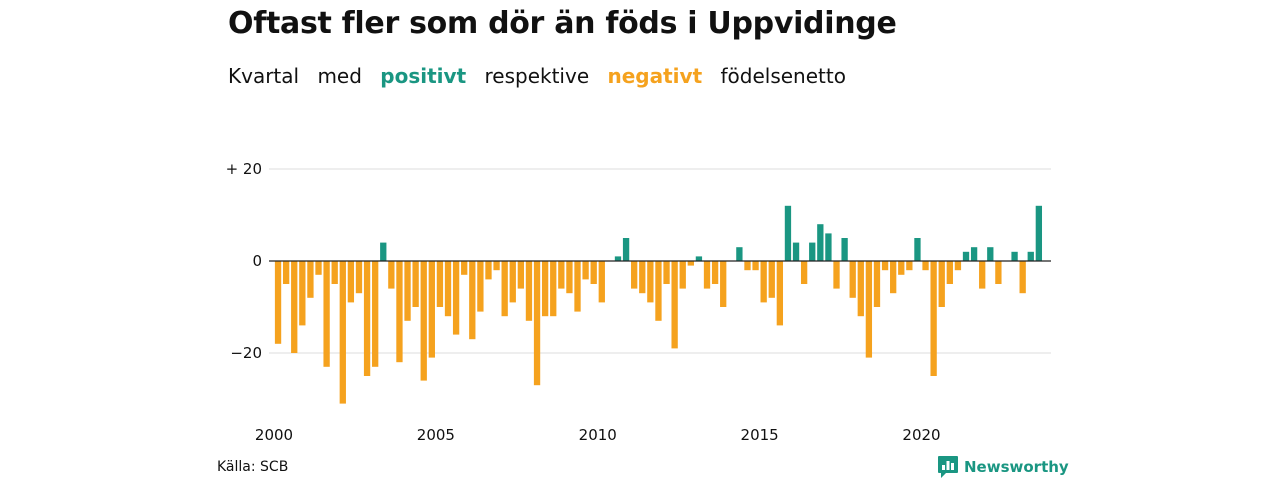  What do you see at coordinates (1016, 467) in the screenshot?
I see `newsworthy-logo-text: Newsworthy` at bounding box center [1016, 467].